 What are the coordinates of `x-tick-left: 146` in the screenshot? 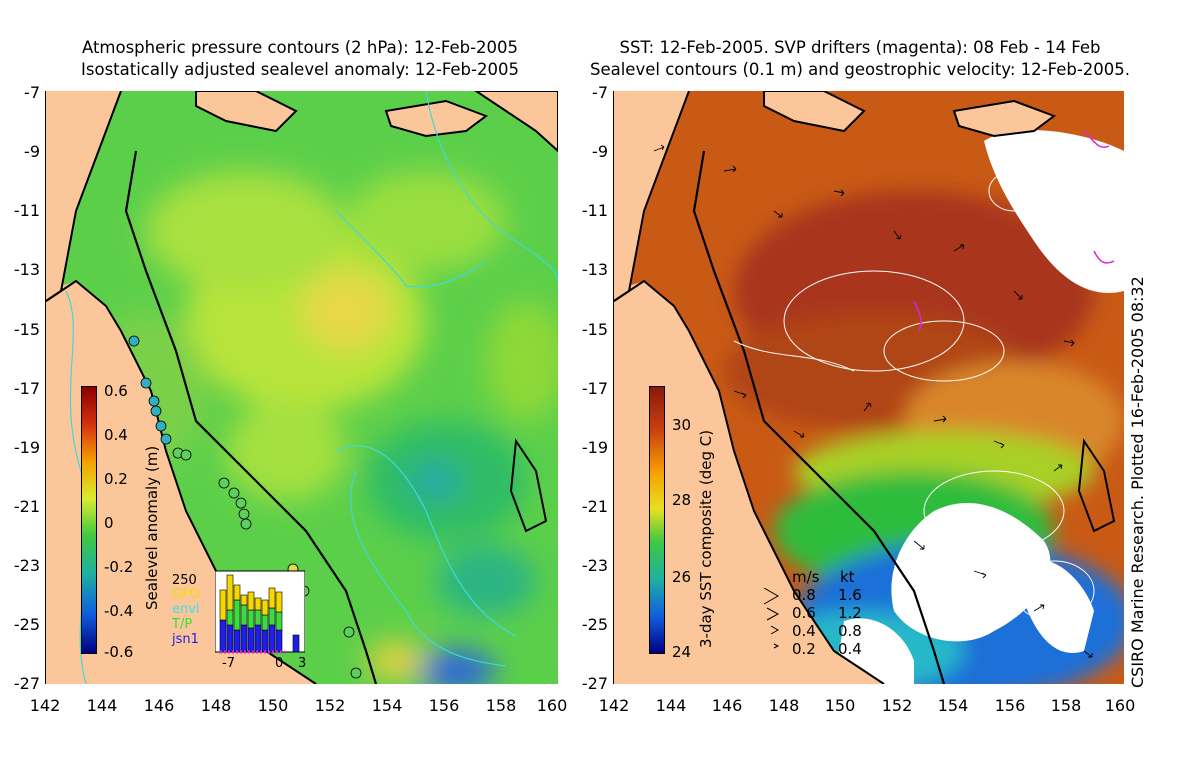 It's located at (159, 705).